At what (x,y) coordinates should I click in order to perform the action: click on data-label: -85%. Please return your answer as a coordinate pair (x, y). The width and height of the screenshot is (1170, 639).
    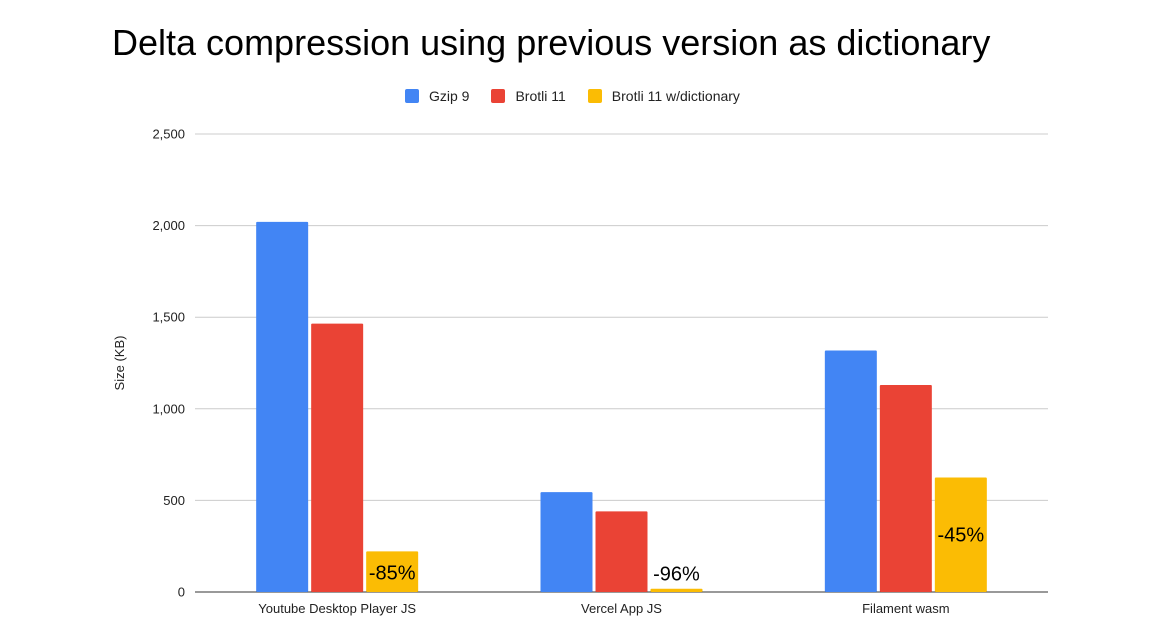
    Looking at the image, I should click on (392, 573).